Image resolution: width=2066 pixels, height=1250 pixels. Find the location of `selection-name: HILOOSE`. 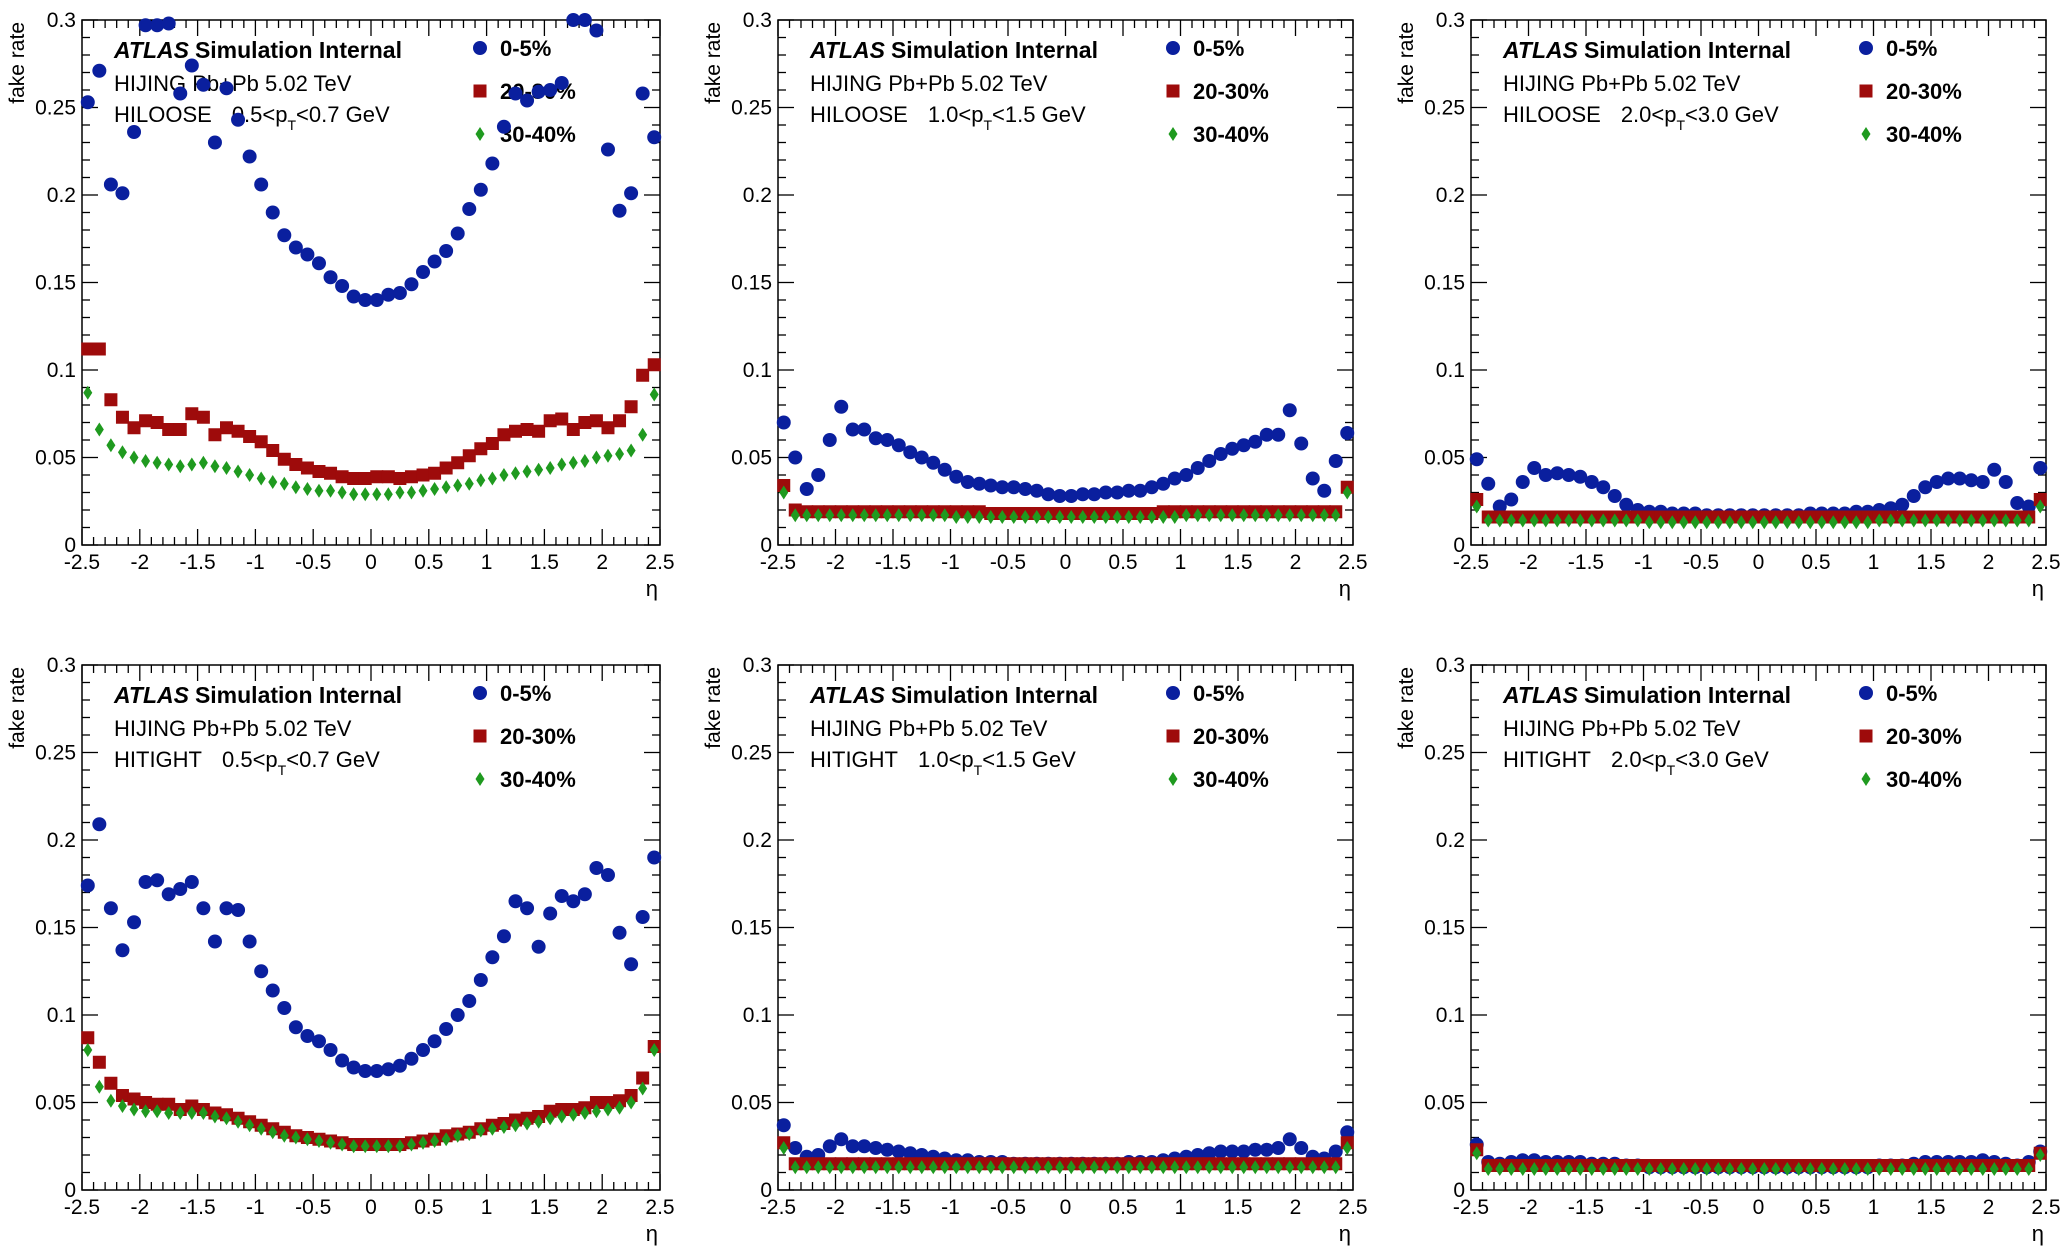

selection-name: HILOOSE is located at coordinates (1552, 114).